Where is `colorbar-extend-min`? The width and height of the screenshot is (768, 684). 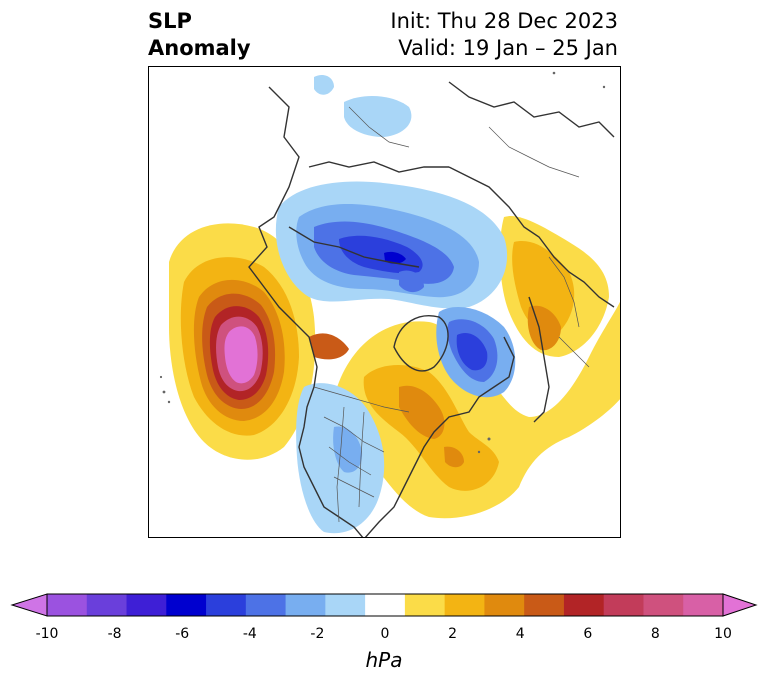
colorbar-extend-min is located at coordinates (29, 605).